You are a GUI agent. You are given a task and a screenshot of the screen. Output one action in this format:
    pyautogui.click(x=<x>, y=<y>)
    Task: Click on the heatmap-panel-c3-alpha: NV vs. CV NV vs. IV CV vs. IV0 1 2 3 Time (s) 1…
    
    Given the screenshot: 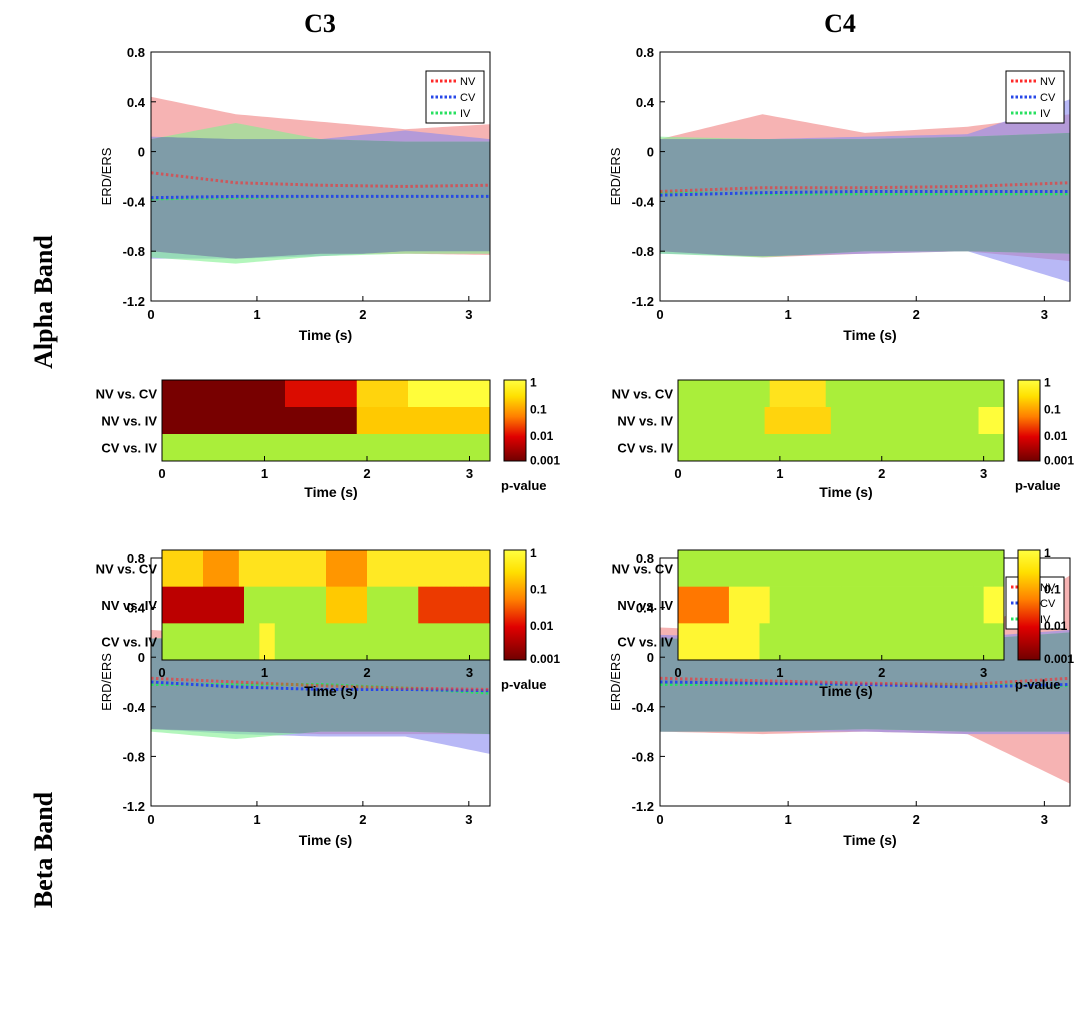 What is the action you would take?
    pyautogui.click(x=328, y=438)
    